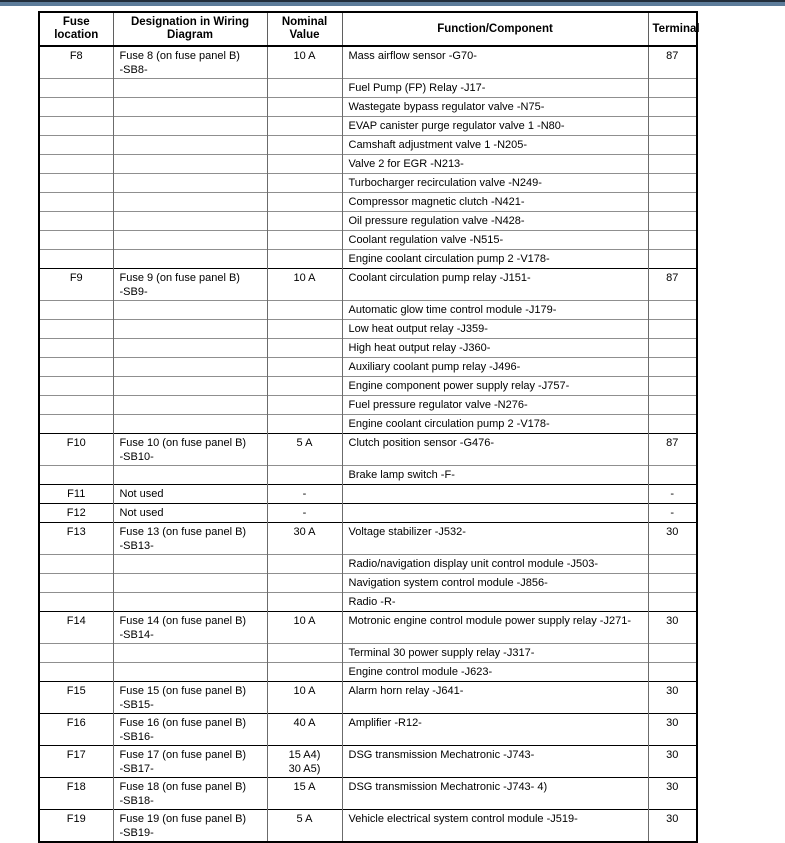 Image resolution: width=785 pixels, height=843 pixels. What do you see at coordinates (76, 29) in the screenshot?
I see `header-fuse-location: Fuse location` at bounding box center [76, 29].